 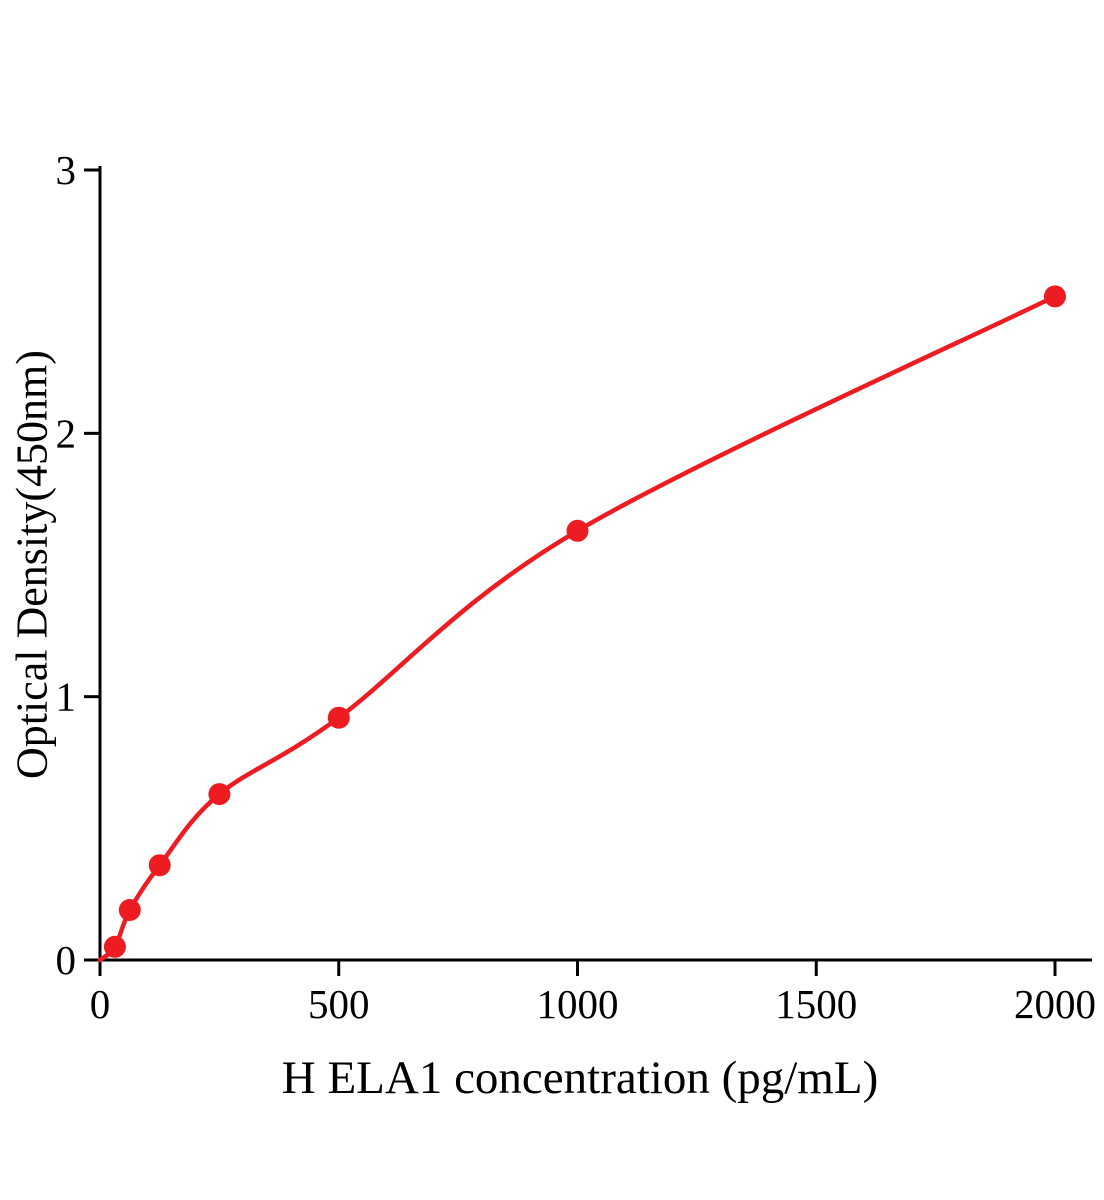 I want to click on x-tick-label: 1000, so click(x=578, y=1004).